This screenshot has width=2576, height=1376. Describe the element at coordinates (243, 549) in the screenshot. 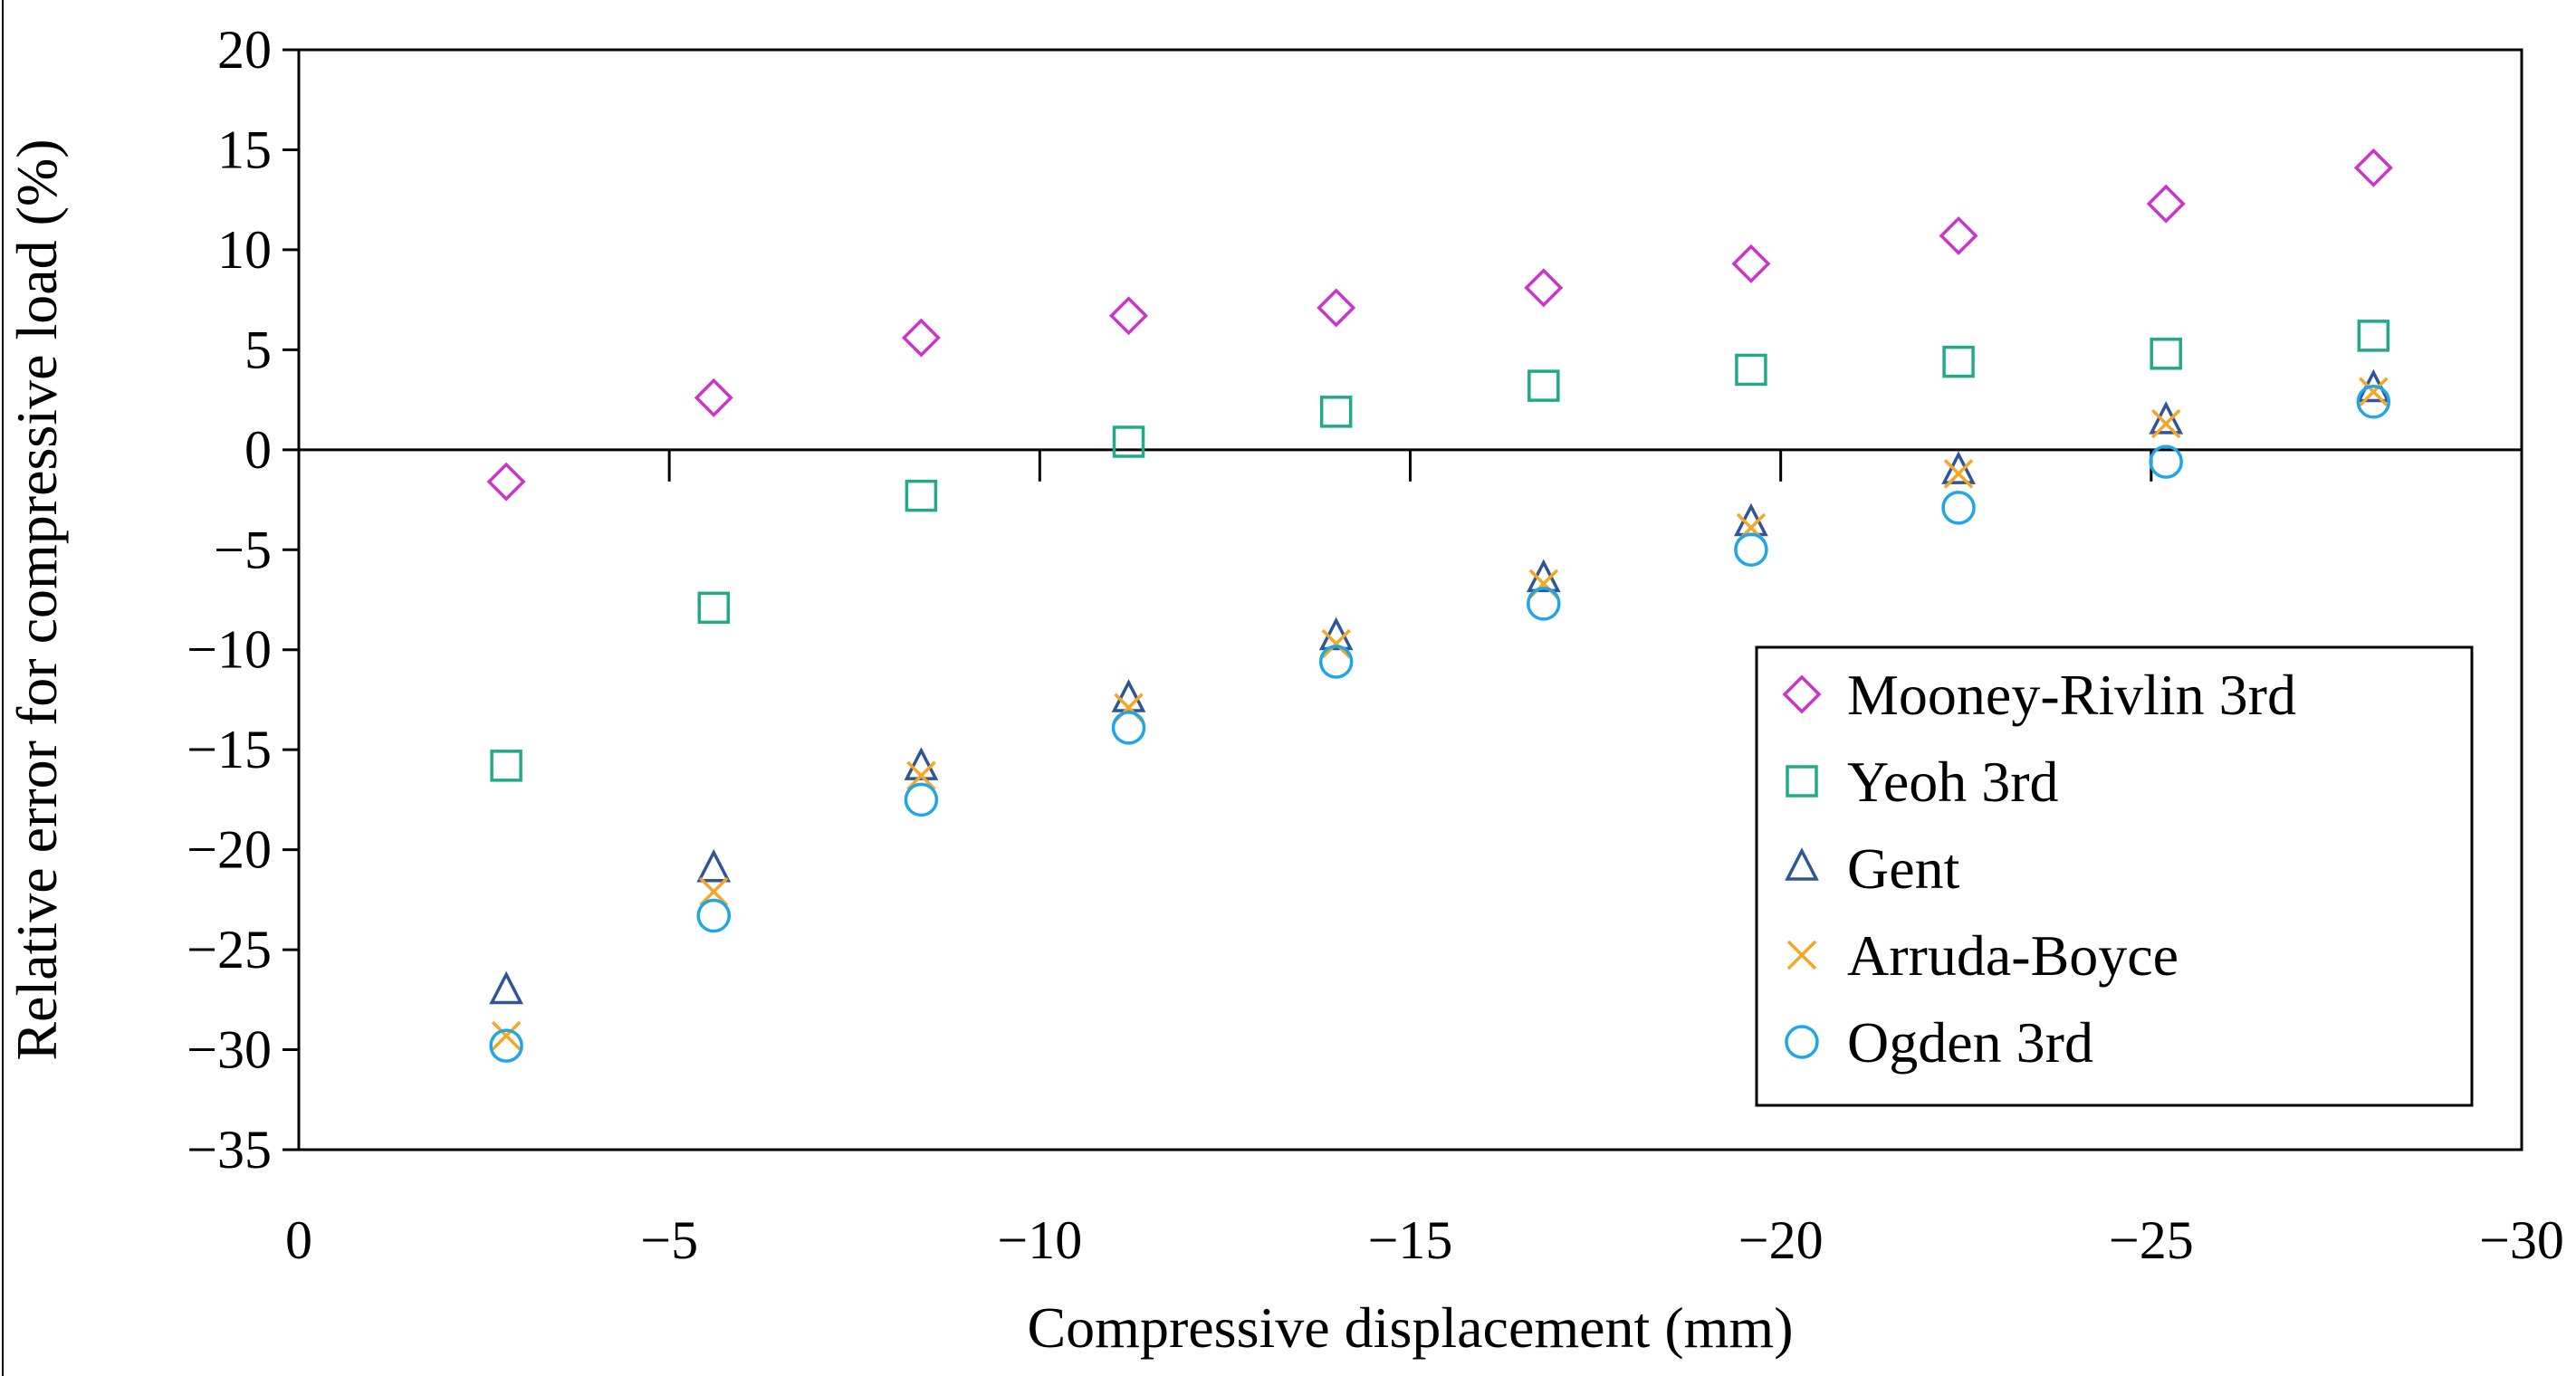

I see `y-tick-label: −5` at that location.